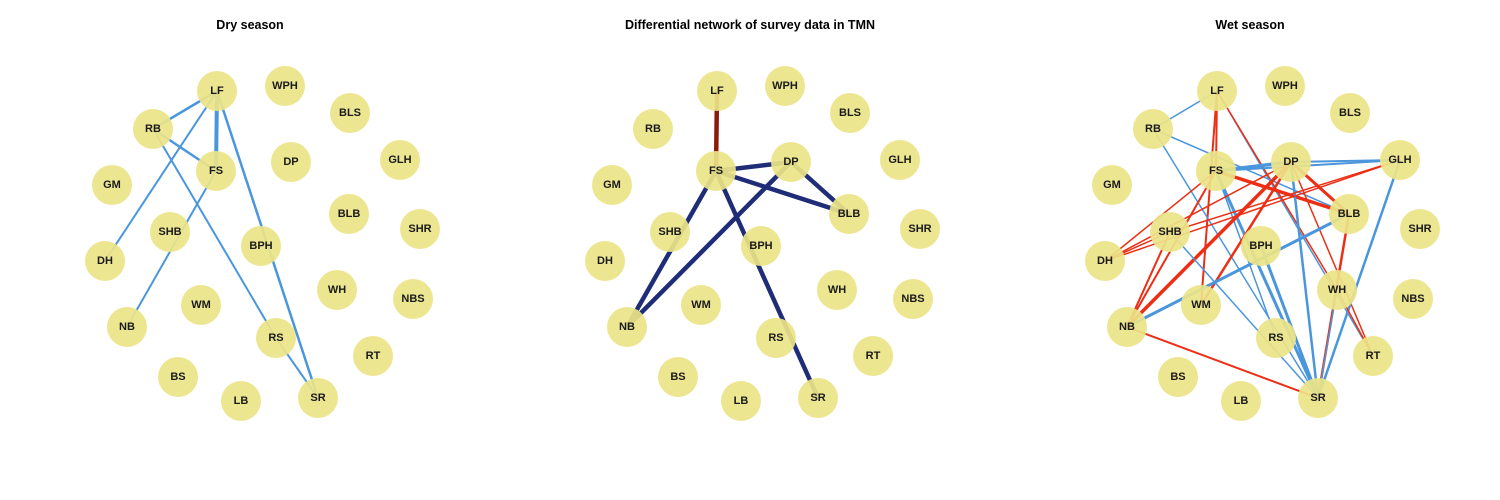  I want to click on edge-glh-shb, so click(1285, 196).